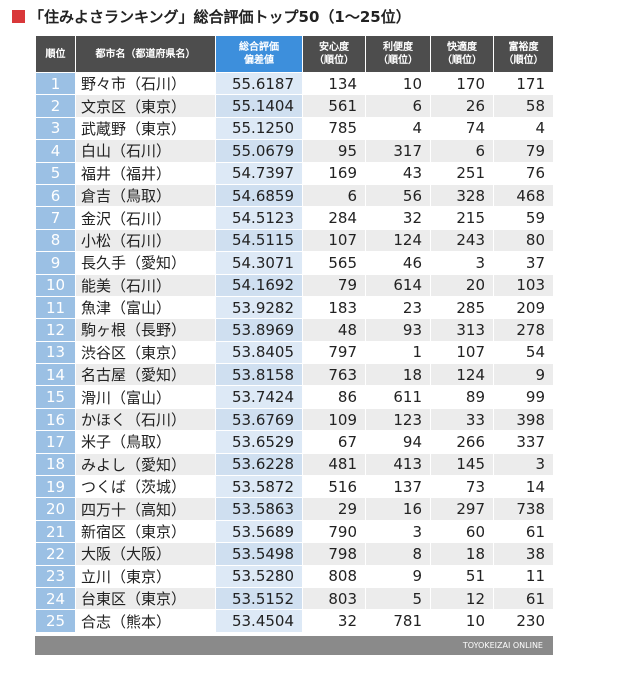 The width and height of the screenshot is (621, 689). What do you see at coordinates (334, 60) in the screenshot?
I see `header-text: （順位）` at bounding box center [334, 60].